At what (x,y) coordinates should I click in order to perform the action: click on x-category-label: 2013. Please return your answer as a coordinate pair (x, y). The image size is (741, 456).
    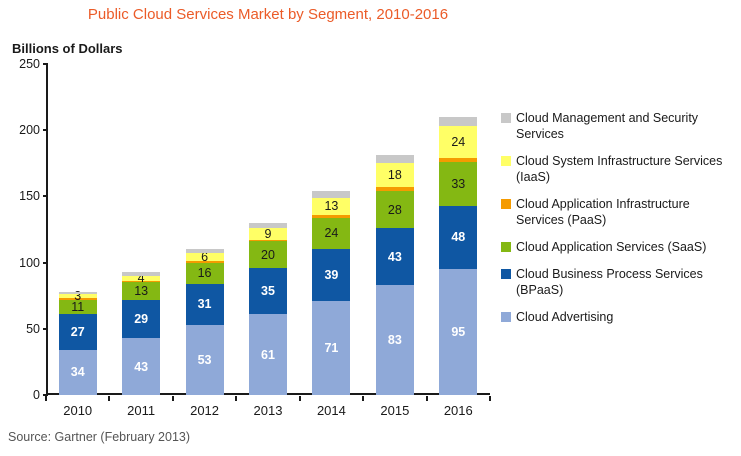
    Looking at the image, I should click on (268, 410).